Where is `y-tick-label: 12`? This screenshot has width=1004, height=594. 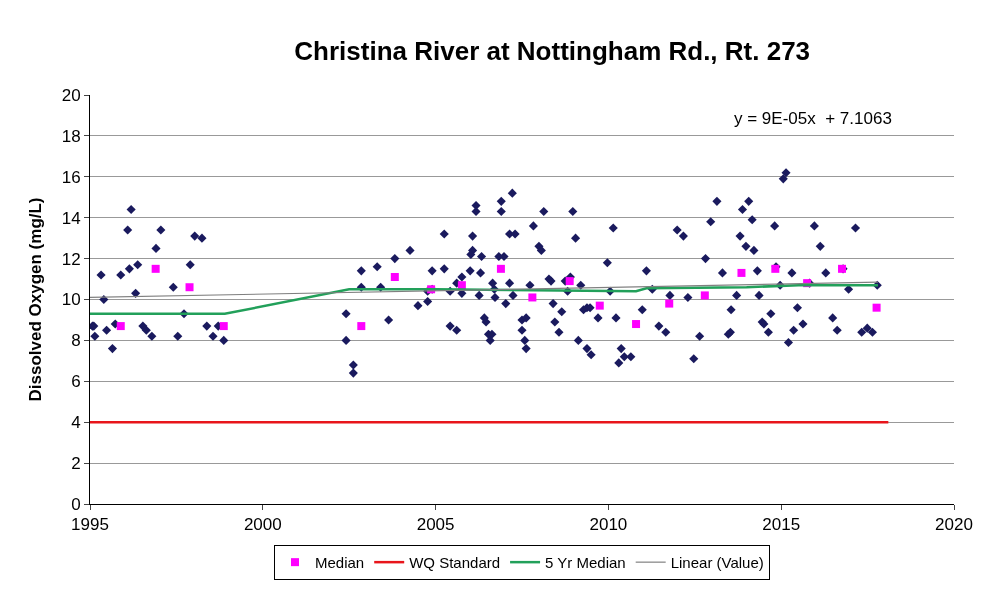 y-tick-label: 12 is located at coordinates (71, 259).